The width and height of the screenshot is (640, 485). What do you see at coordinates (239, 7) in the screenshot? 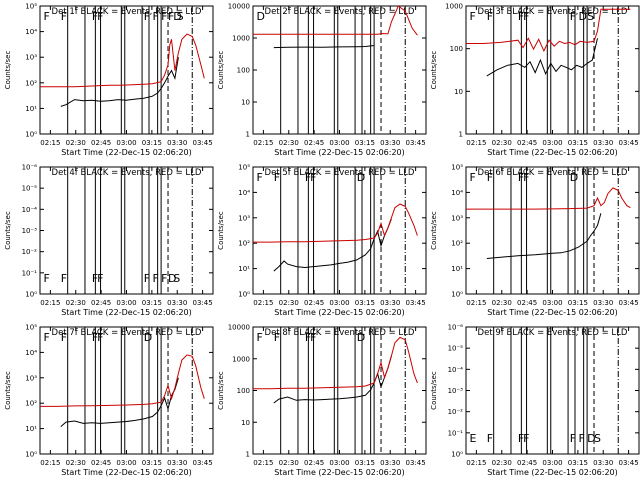
I see `y-tick-label: 10000` at bounding box center [239, 7].